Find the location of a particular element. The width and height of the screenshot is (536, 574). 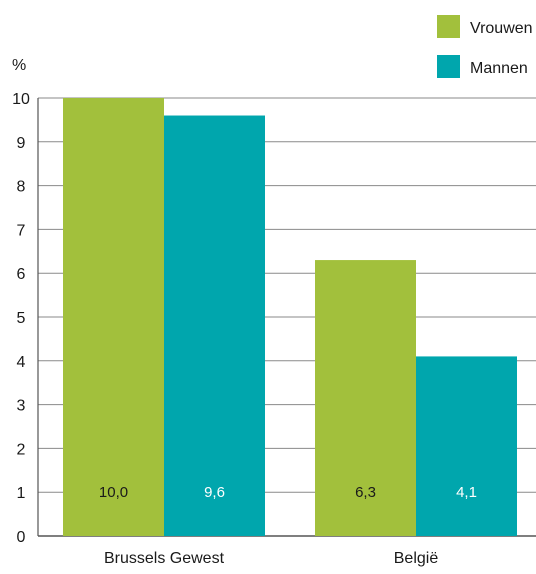

legend-label: Mannen is located at coordinates (499, 68).